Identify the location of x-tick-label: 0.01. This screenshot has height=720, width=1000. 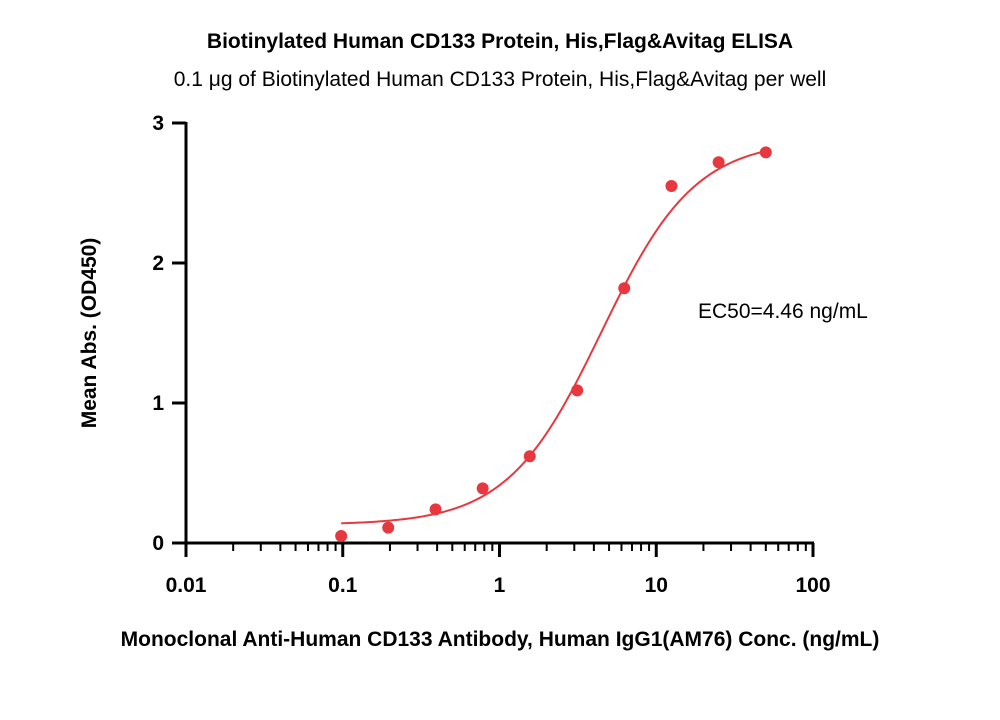
(186, 585).